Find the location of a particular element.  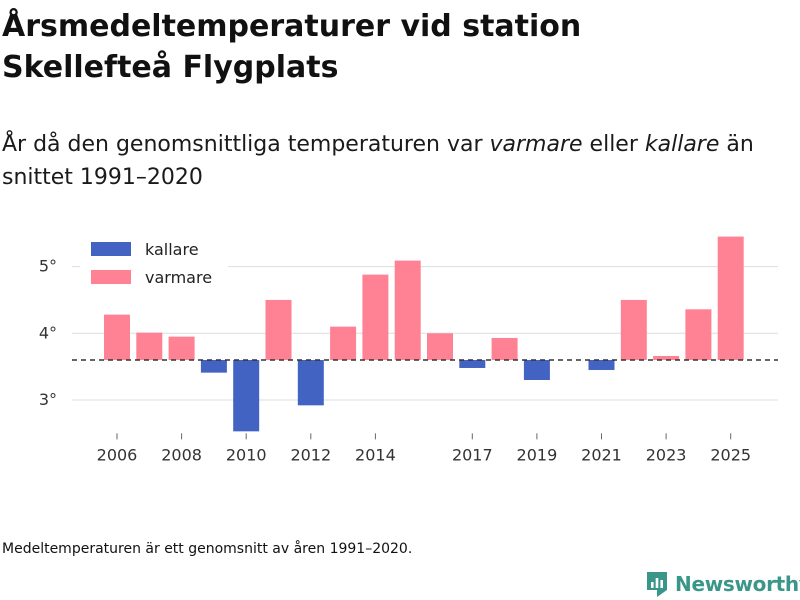

bar-2023 is located at coordinates (666, 357).